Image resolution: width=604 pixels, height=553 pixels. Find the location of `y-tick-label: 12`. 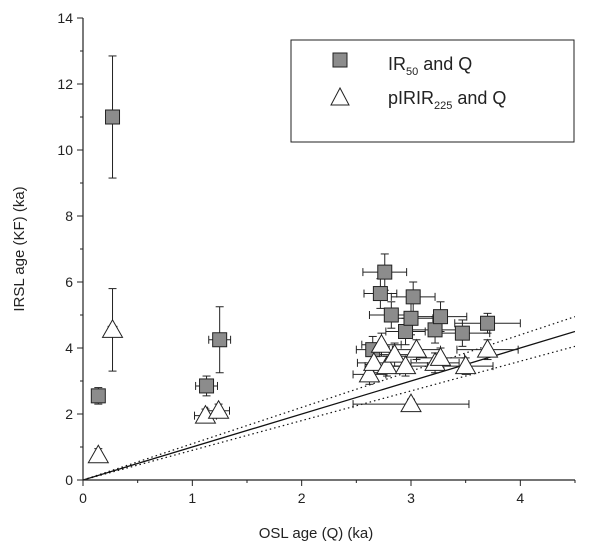

y-tick-label: 12 is located at coordinates (65, 84).